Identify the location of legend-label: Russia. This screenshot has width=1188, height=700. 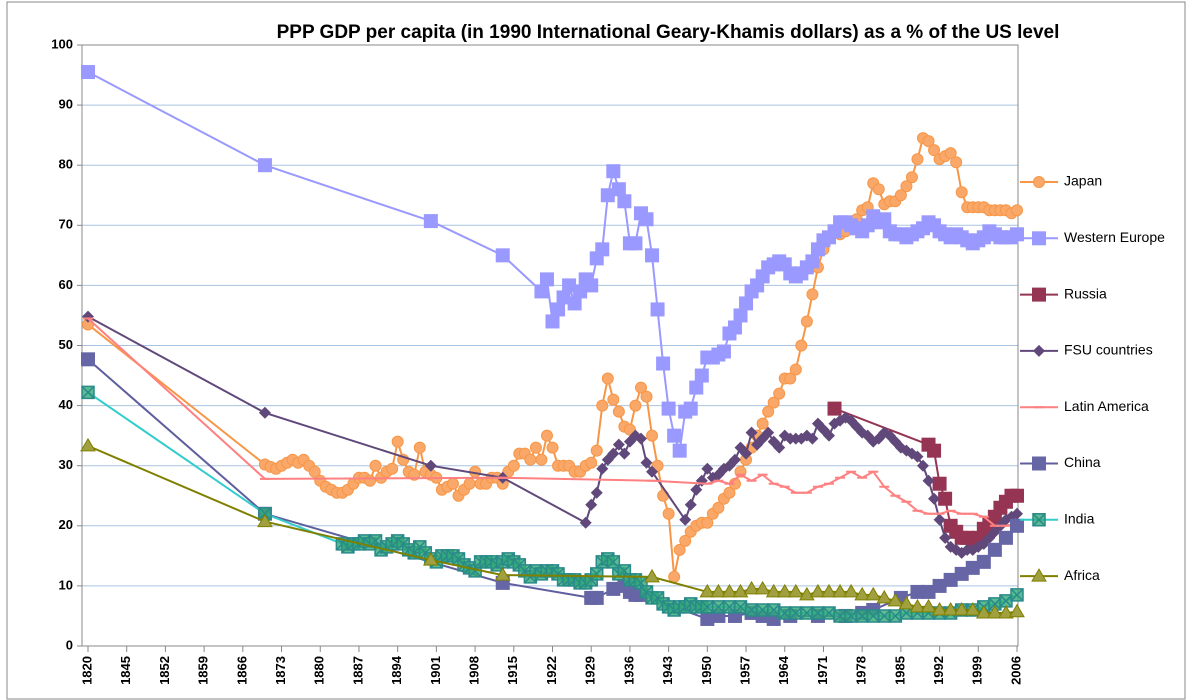
(1085, 293).